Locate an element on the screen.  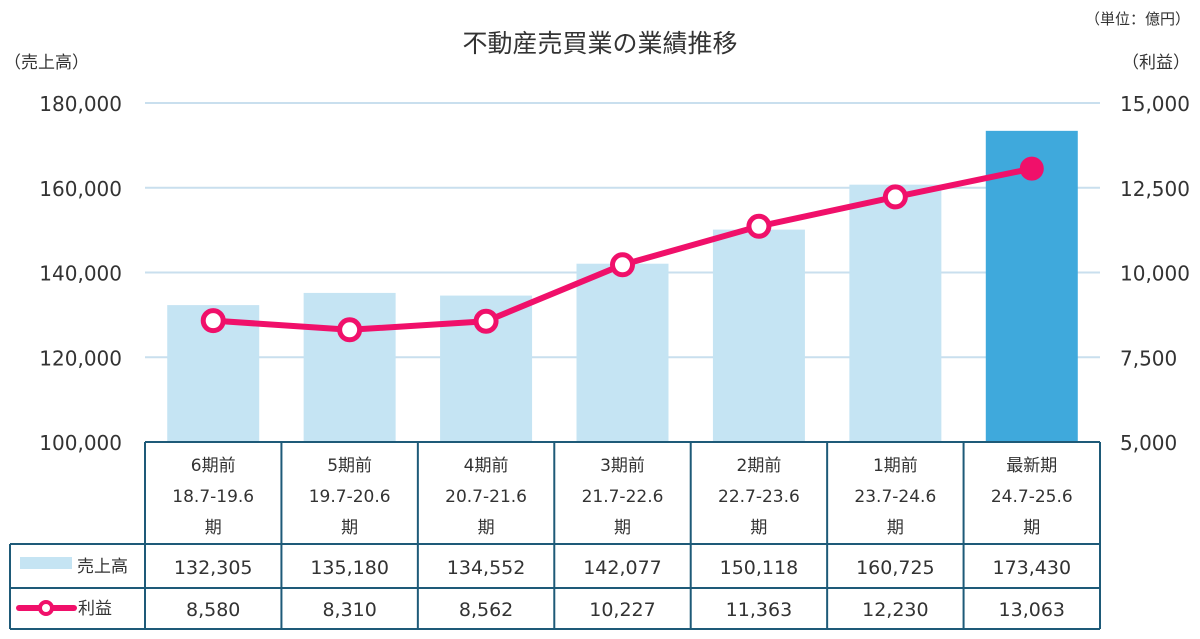
legend-sales-label: 売上高 is located at coordinates (102, 567).